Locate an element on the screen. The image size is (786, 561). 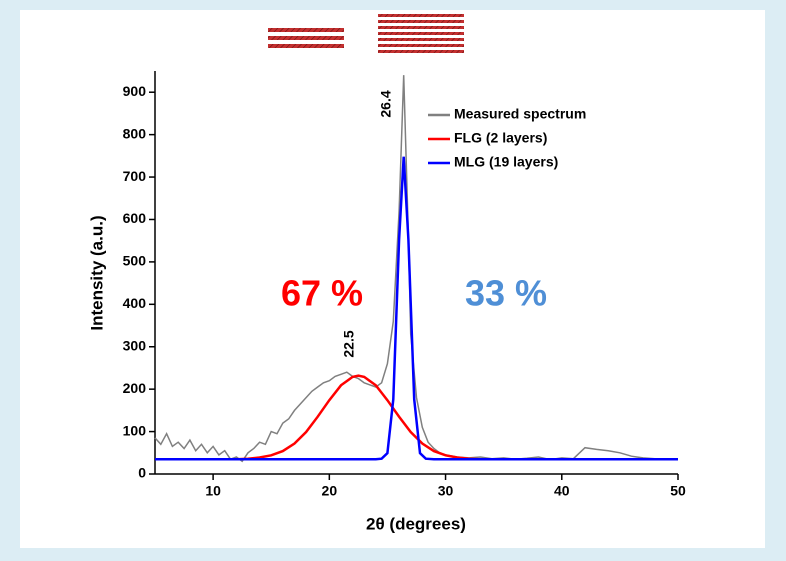
y-tick-label: 500 is located at coordinates (135, 261).